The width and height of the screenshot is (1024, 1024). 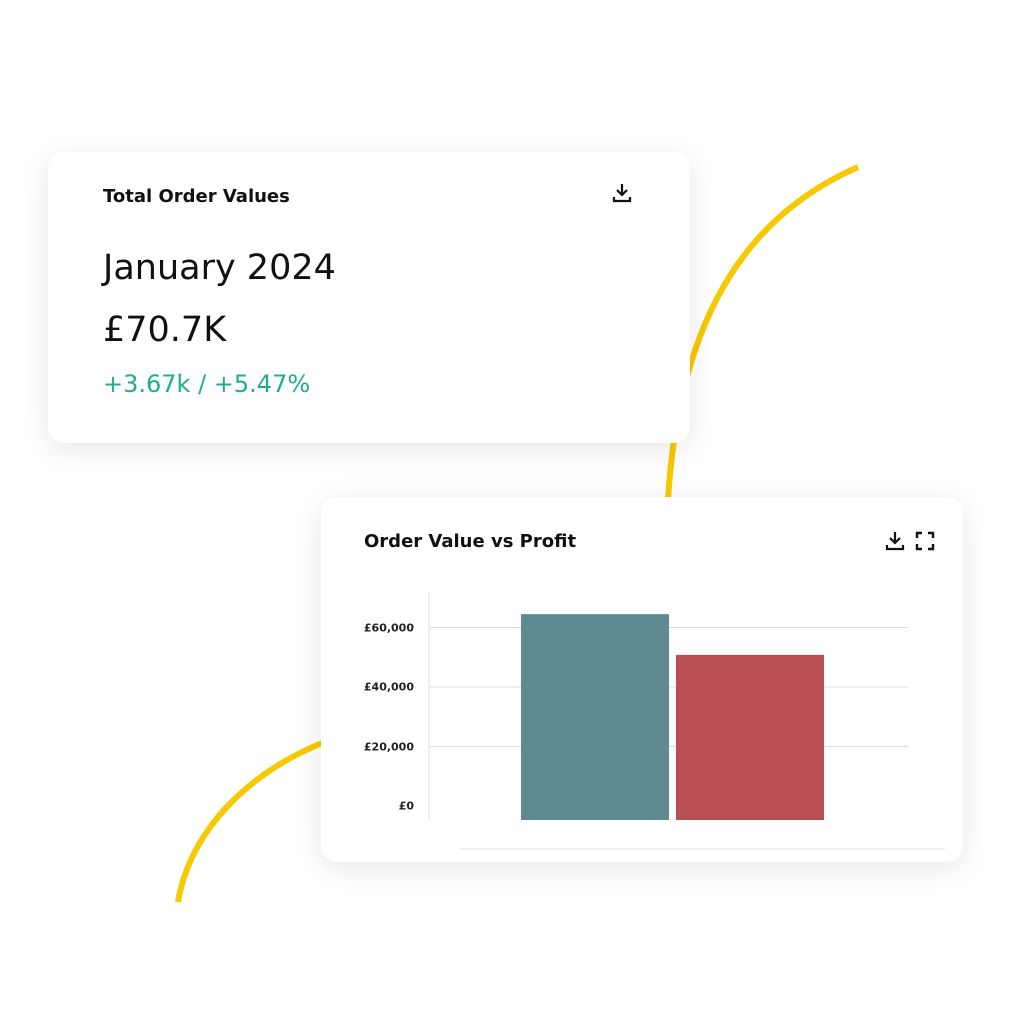 I want to click on y-tick-label: £40,000, so click(x=388, y=687).